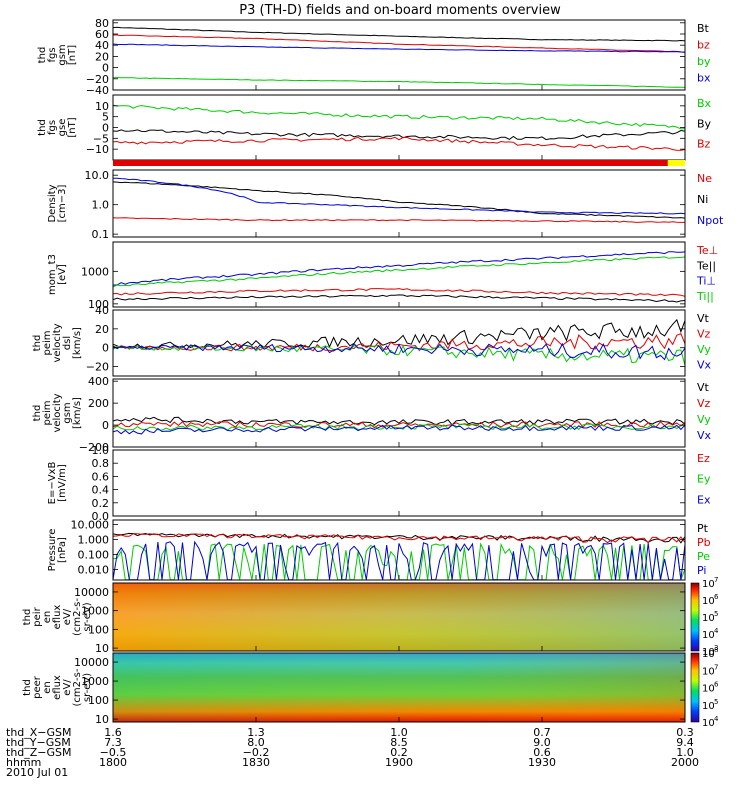 The width and height of the screenshot is (750, 800). What do you see at coordinates (113, 742) in the screenshot?
I see `footer-value: 7.3` at bounding box center [113, 742].